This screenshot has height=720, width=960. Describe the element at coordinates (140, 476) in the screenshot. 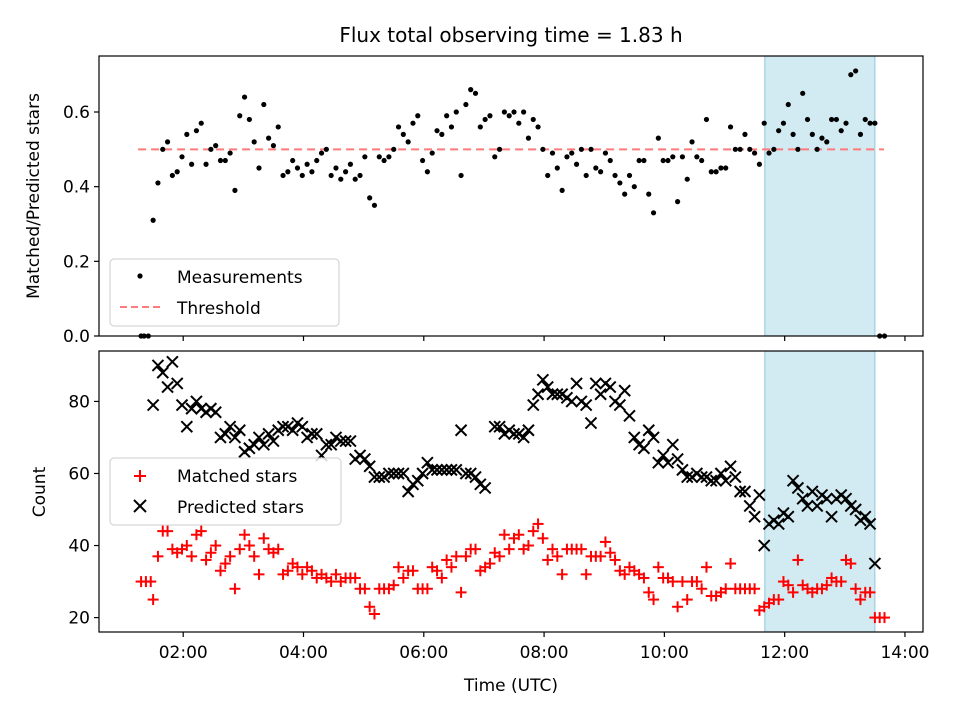

I see `legend-matched-marker` at that location.